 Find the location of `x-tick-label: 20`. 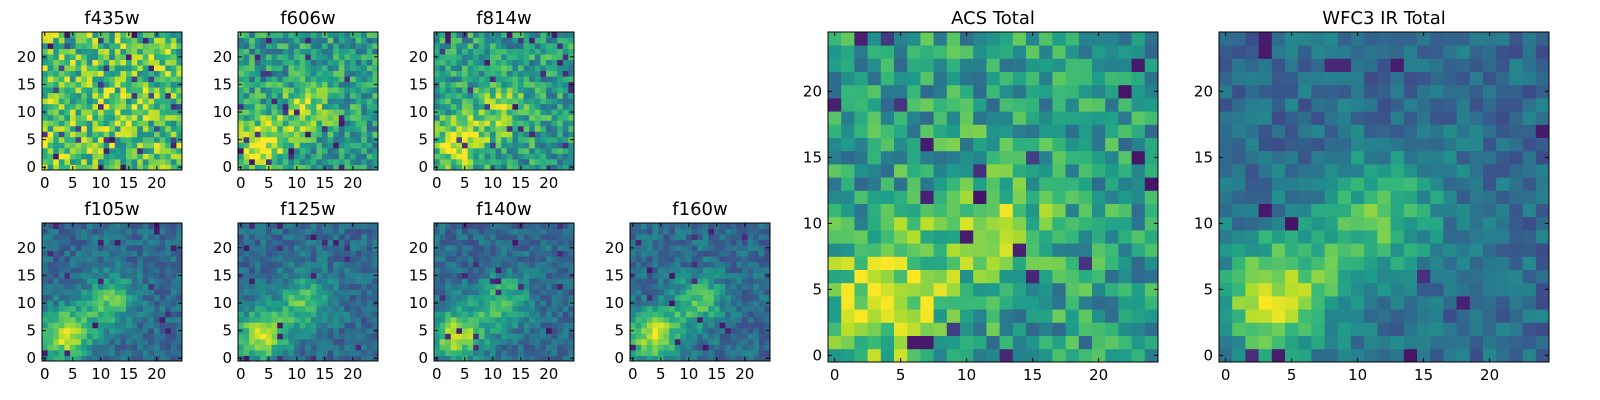

x-tick-label: 20 is located at coordinates (156, 374).